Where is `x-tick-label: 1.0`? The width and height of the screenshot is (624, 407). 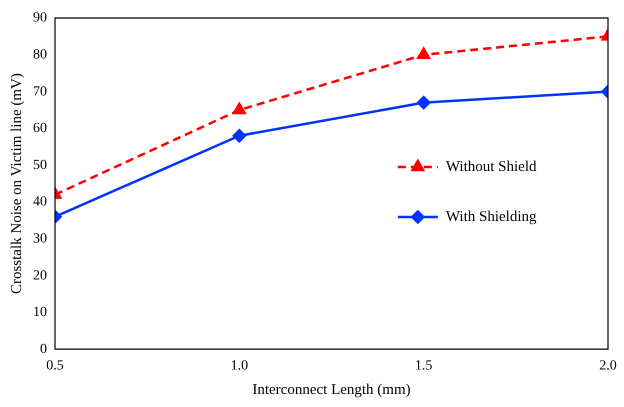 x-tick-label: 1.0 is located at coordinates (239, 366).